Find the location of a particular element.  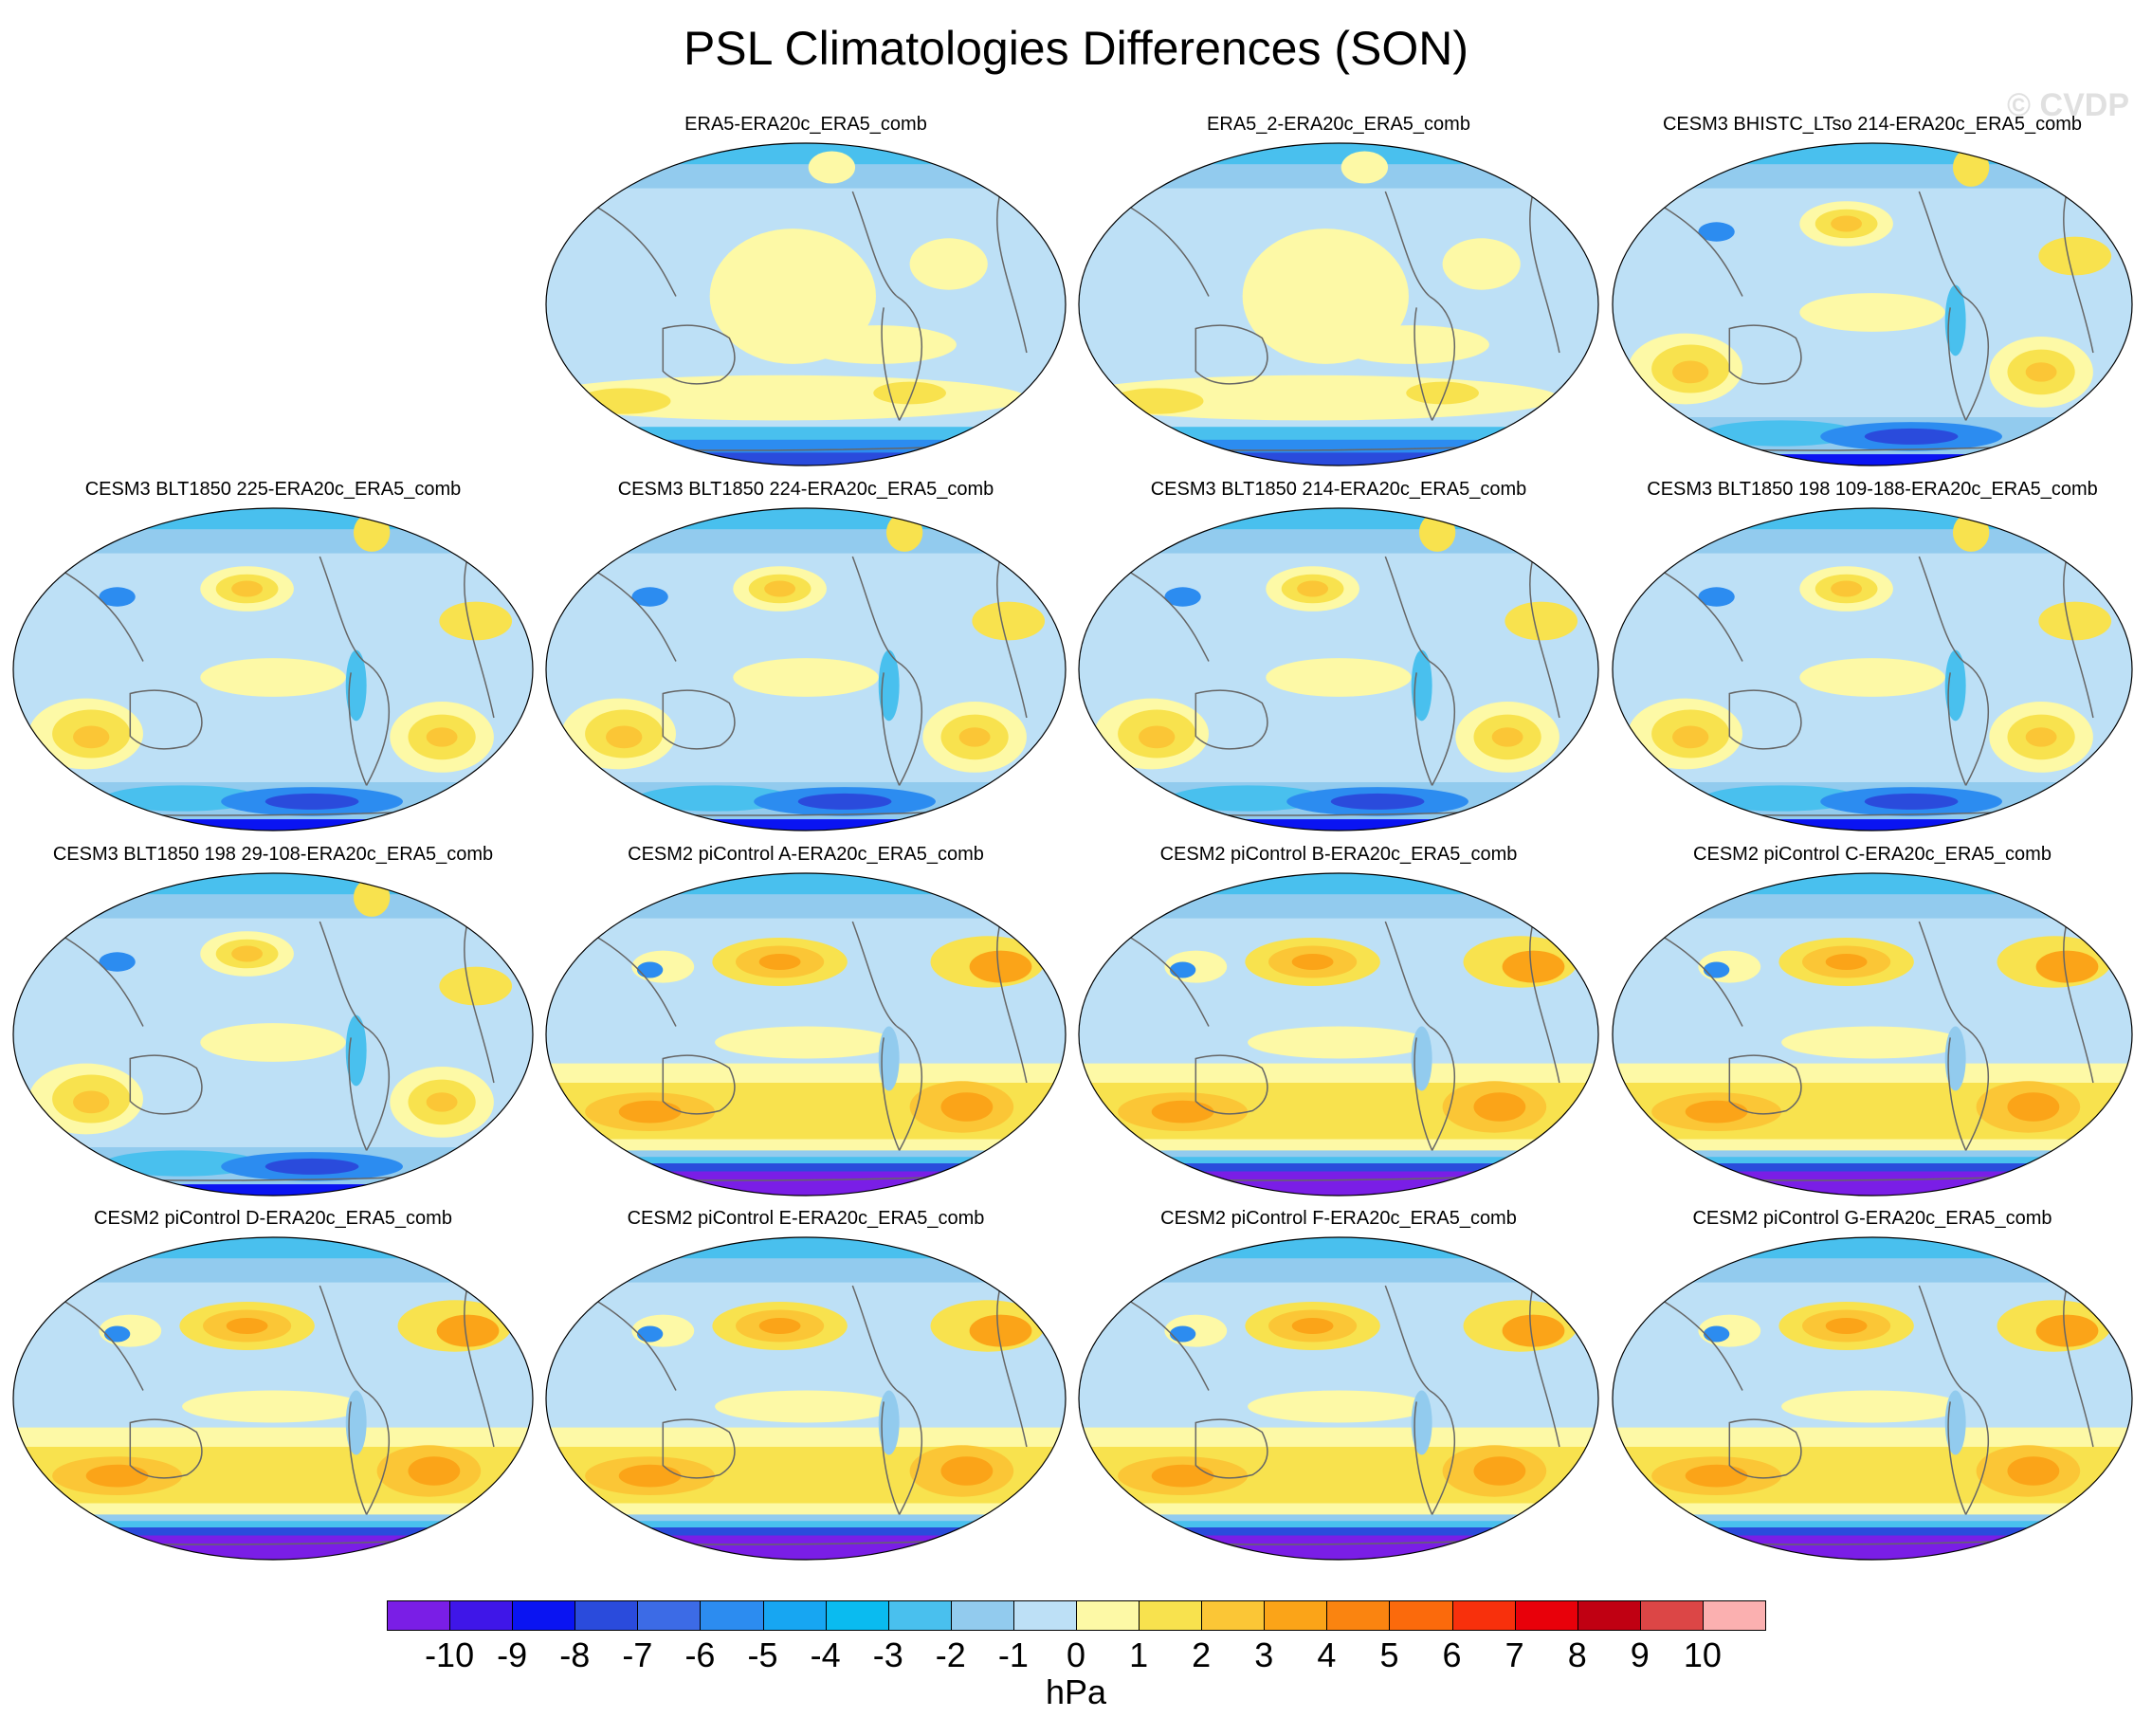

colorbar-tick-label: 5 is located at coordinates (1389, 1654).